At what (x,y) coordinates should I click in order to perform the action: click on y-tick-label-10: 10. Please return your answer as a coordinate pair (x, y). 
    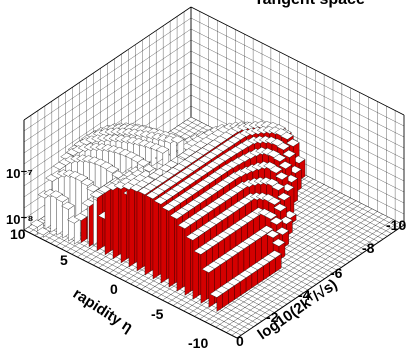
    Looking at the image, I should click on (18, 234).